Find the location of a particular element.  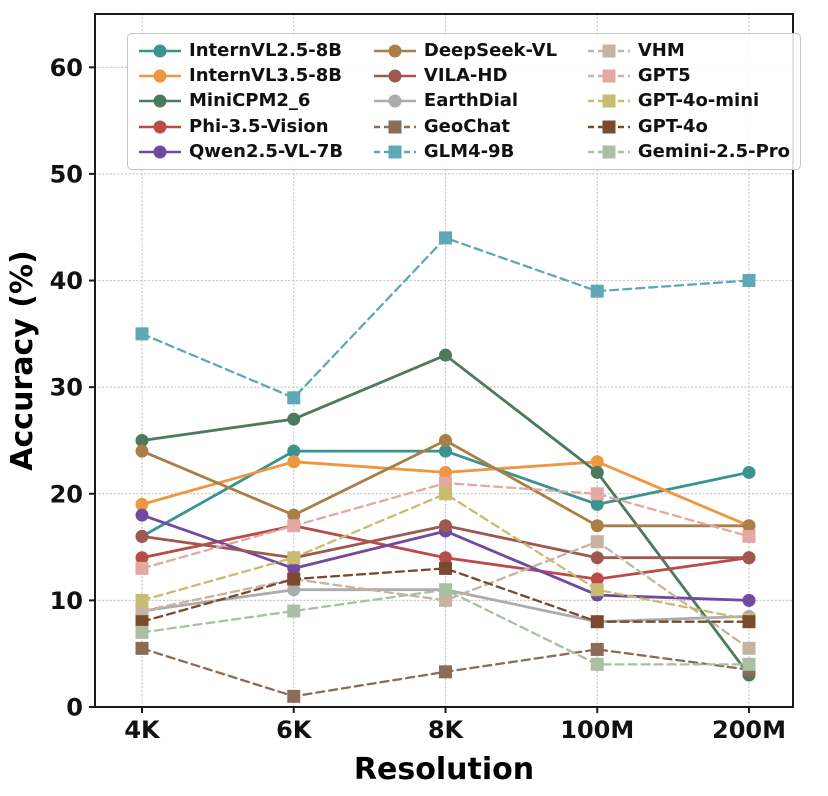

legend-item-label: GLM4-9B is located at coordinates (469, 152).